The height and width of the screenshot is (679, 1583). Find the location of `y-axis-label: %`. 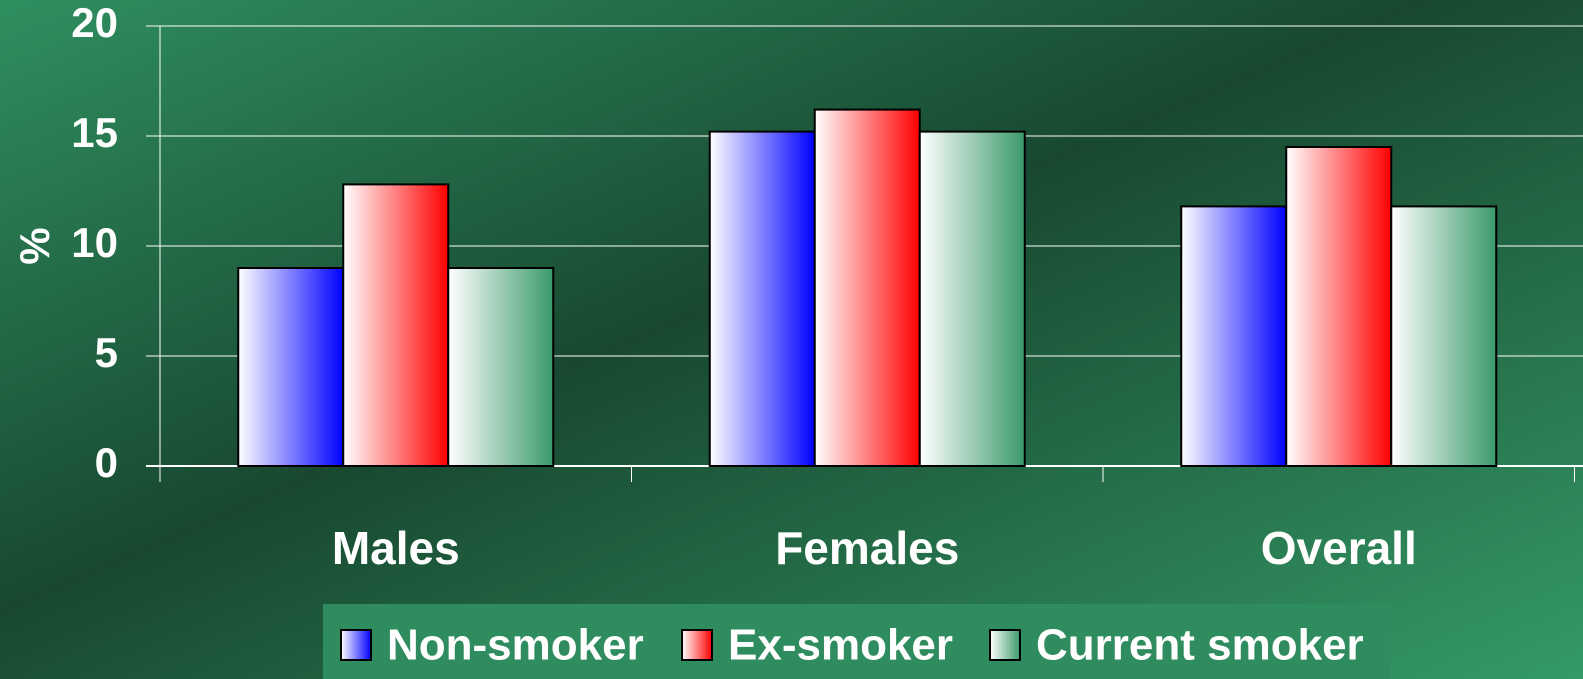

y-axis-label: % is located at coordinates (34, 245).